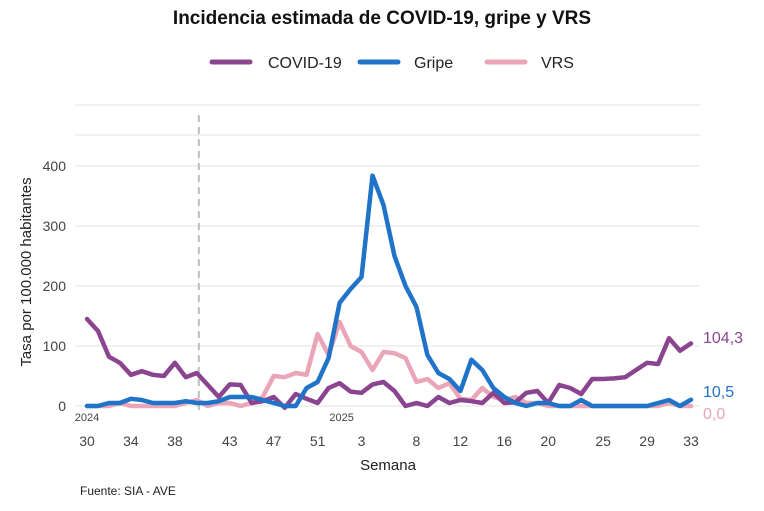 This screenshot has width=764, height=511. Describe the element at coordinates (389, 441) in the screenshot. I see `x-axis-ticks: 30 34 38 43 47 51 3 8 12 16 20 25 29 33` at that location.